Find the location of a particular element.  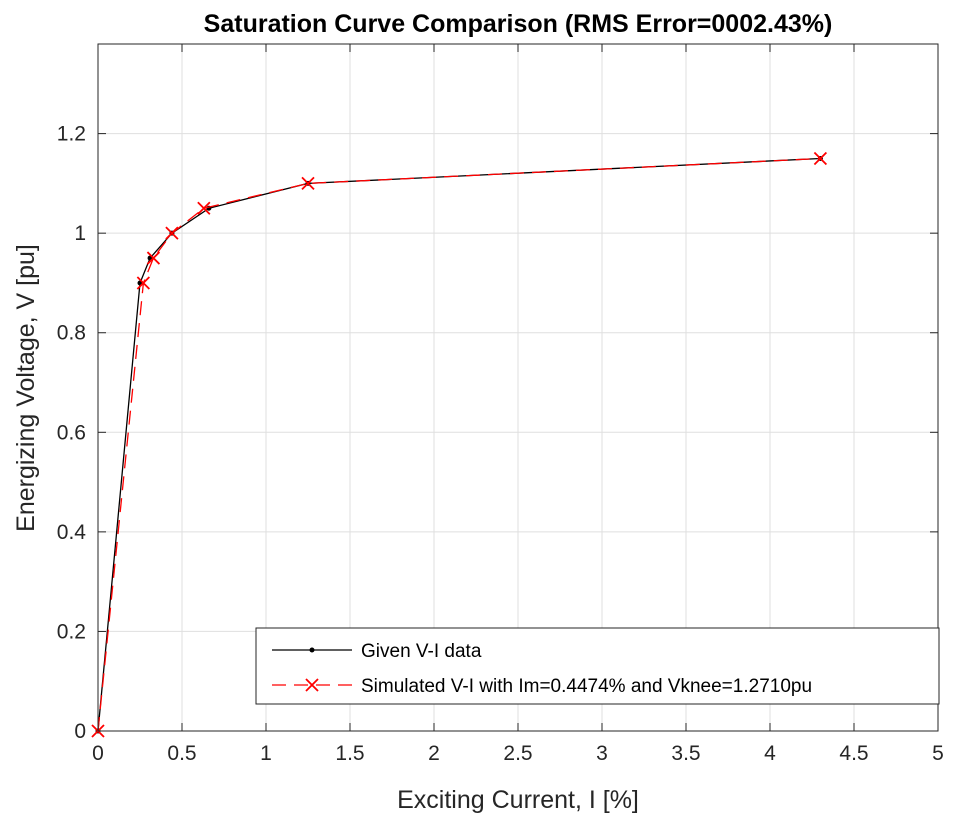

x-tick-label: 3.5 is located at coordinates (685, 753).